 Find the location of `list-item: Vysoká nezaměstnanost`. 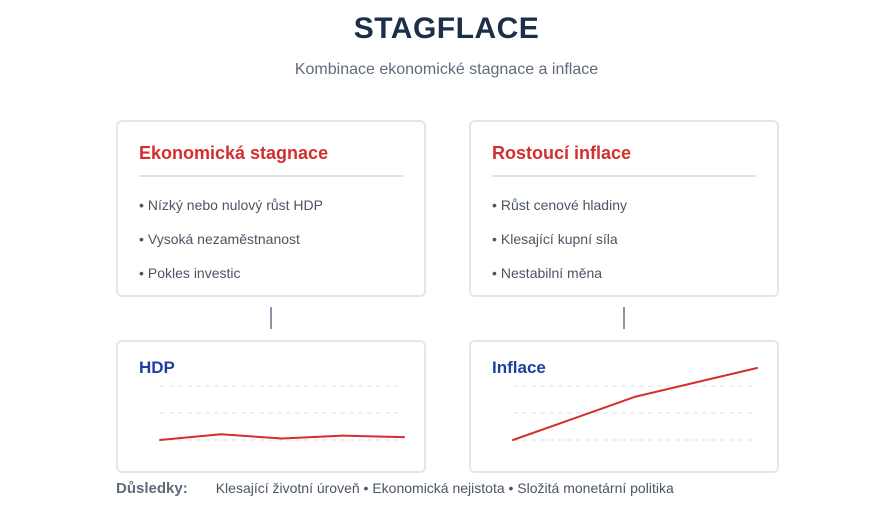

list-item: Vysoká nezaměstnanost is located at coordinates (231, 247).